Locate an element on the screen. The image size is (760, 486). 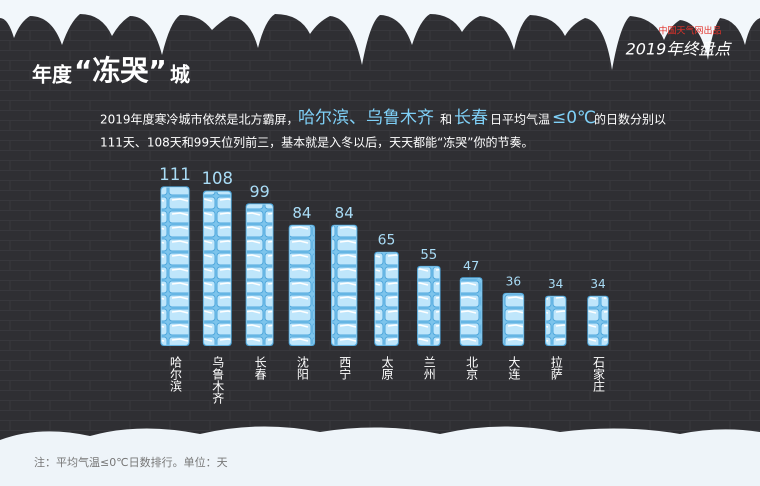
x-tick-label: 乌鲁木齐 is located at coordinates (218, 379).